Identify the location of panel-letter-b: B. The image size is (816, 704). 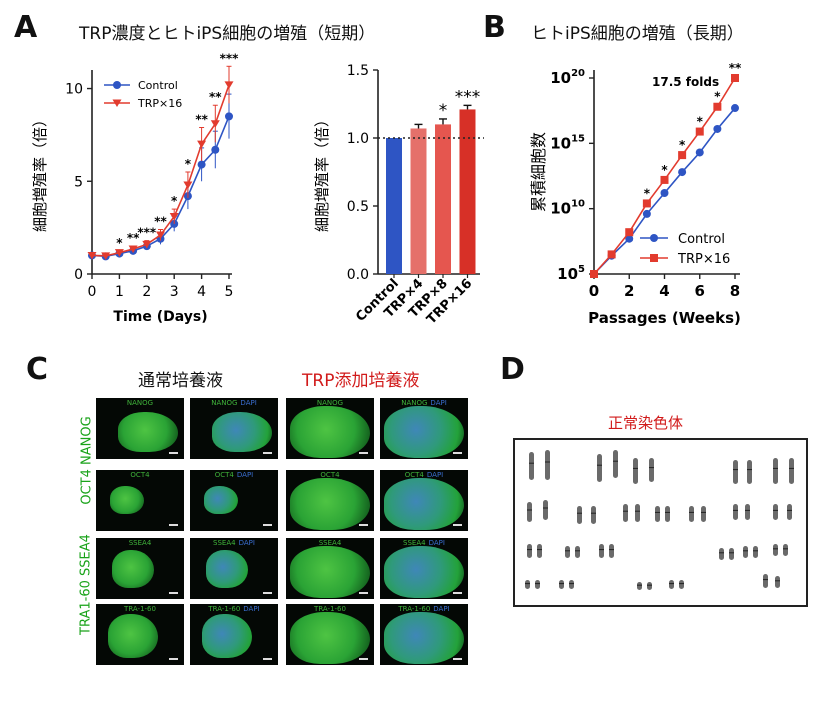
(494, 27).